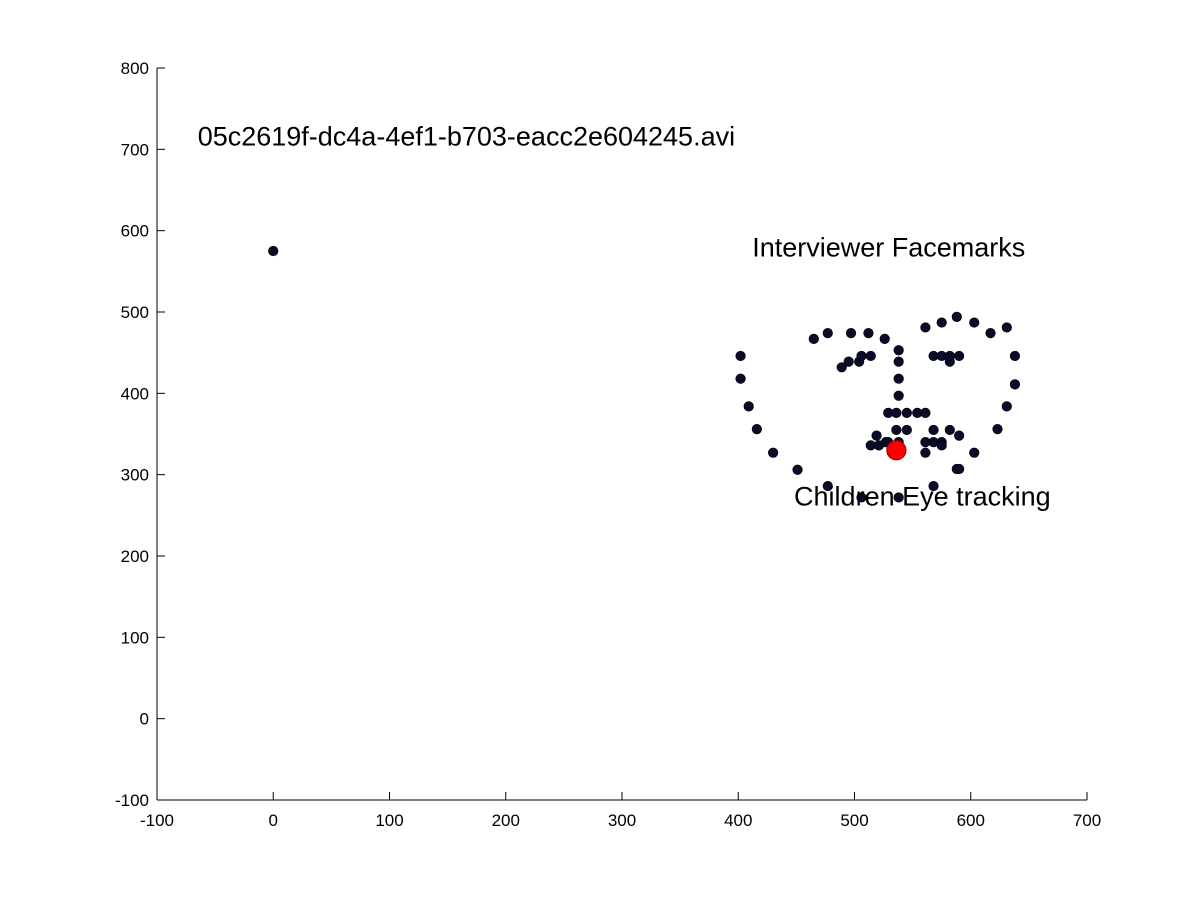 This screenshot has height=900, width=1201. What do you see at coordinates (738, 820) in the screenshot?
I see `x-tick-label: 400` at bounding box center [738, 820].